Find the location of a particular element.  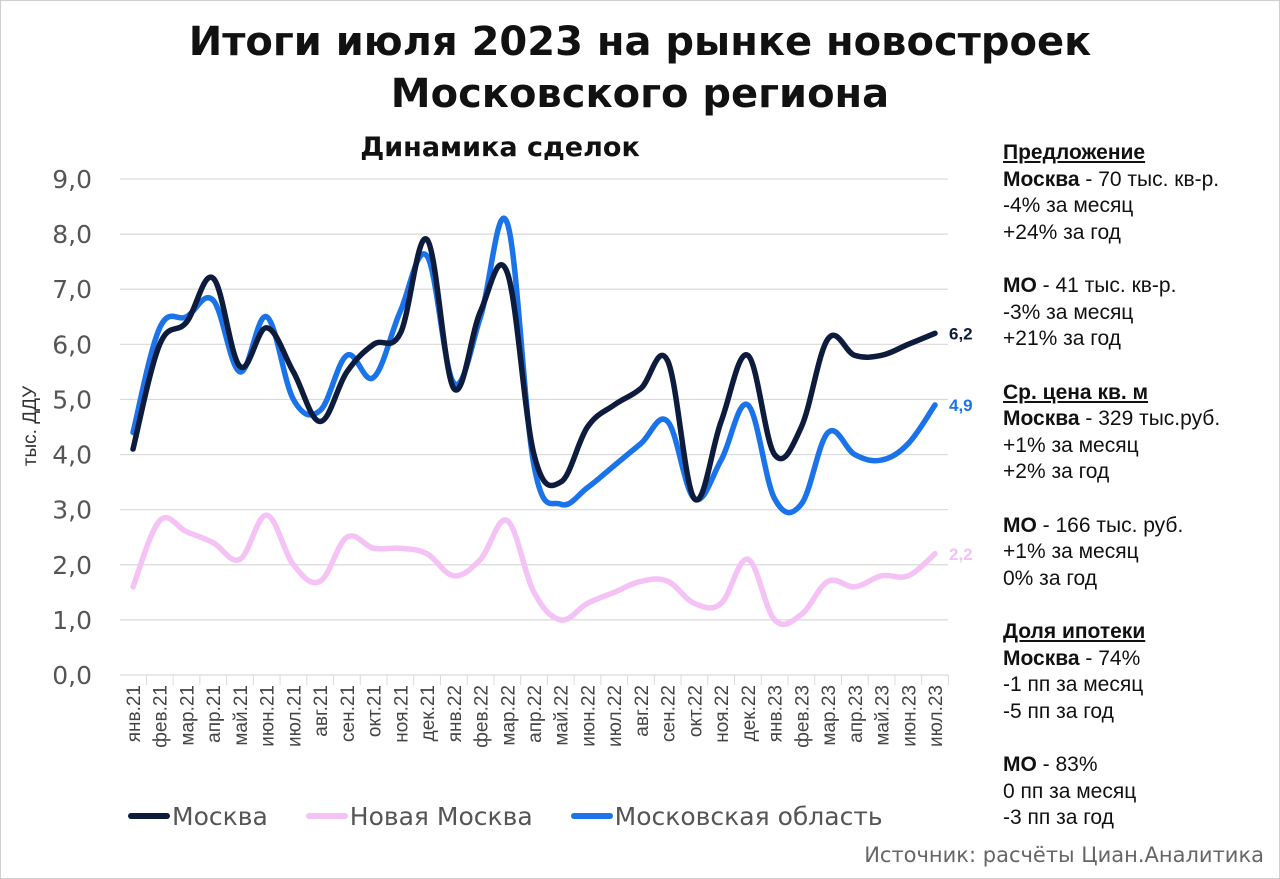

price-heading: Ср. цена кв. м is located at coordinates (1076, 392).